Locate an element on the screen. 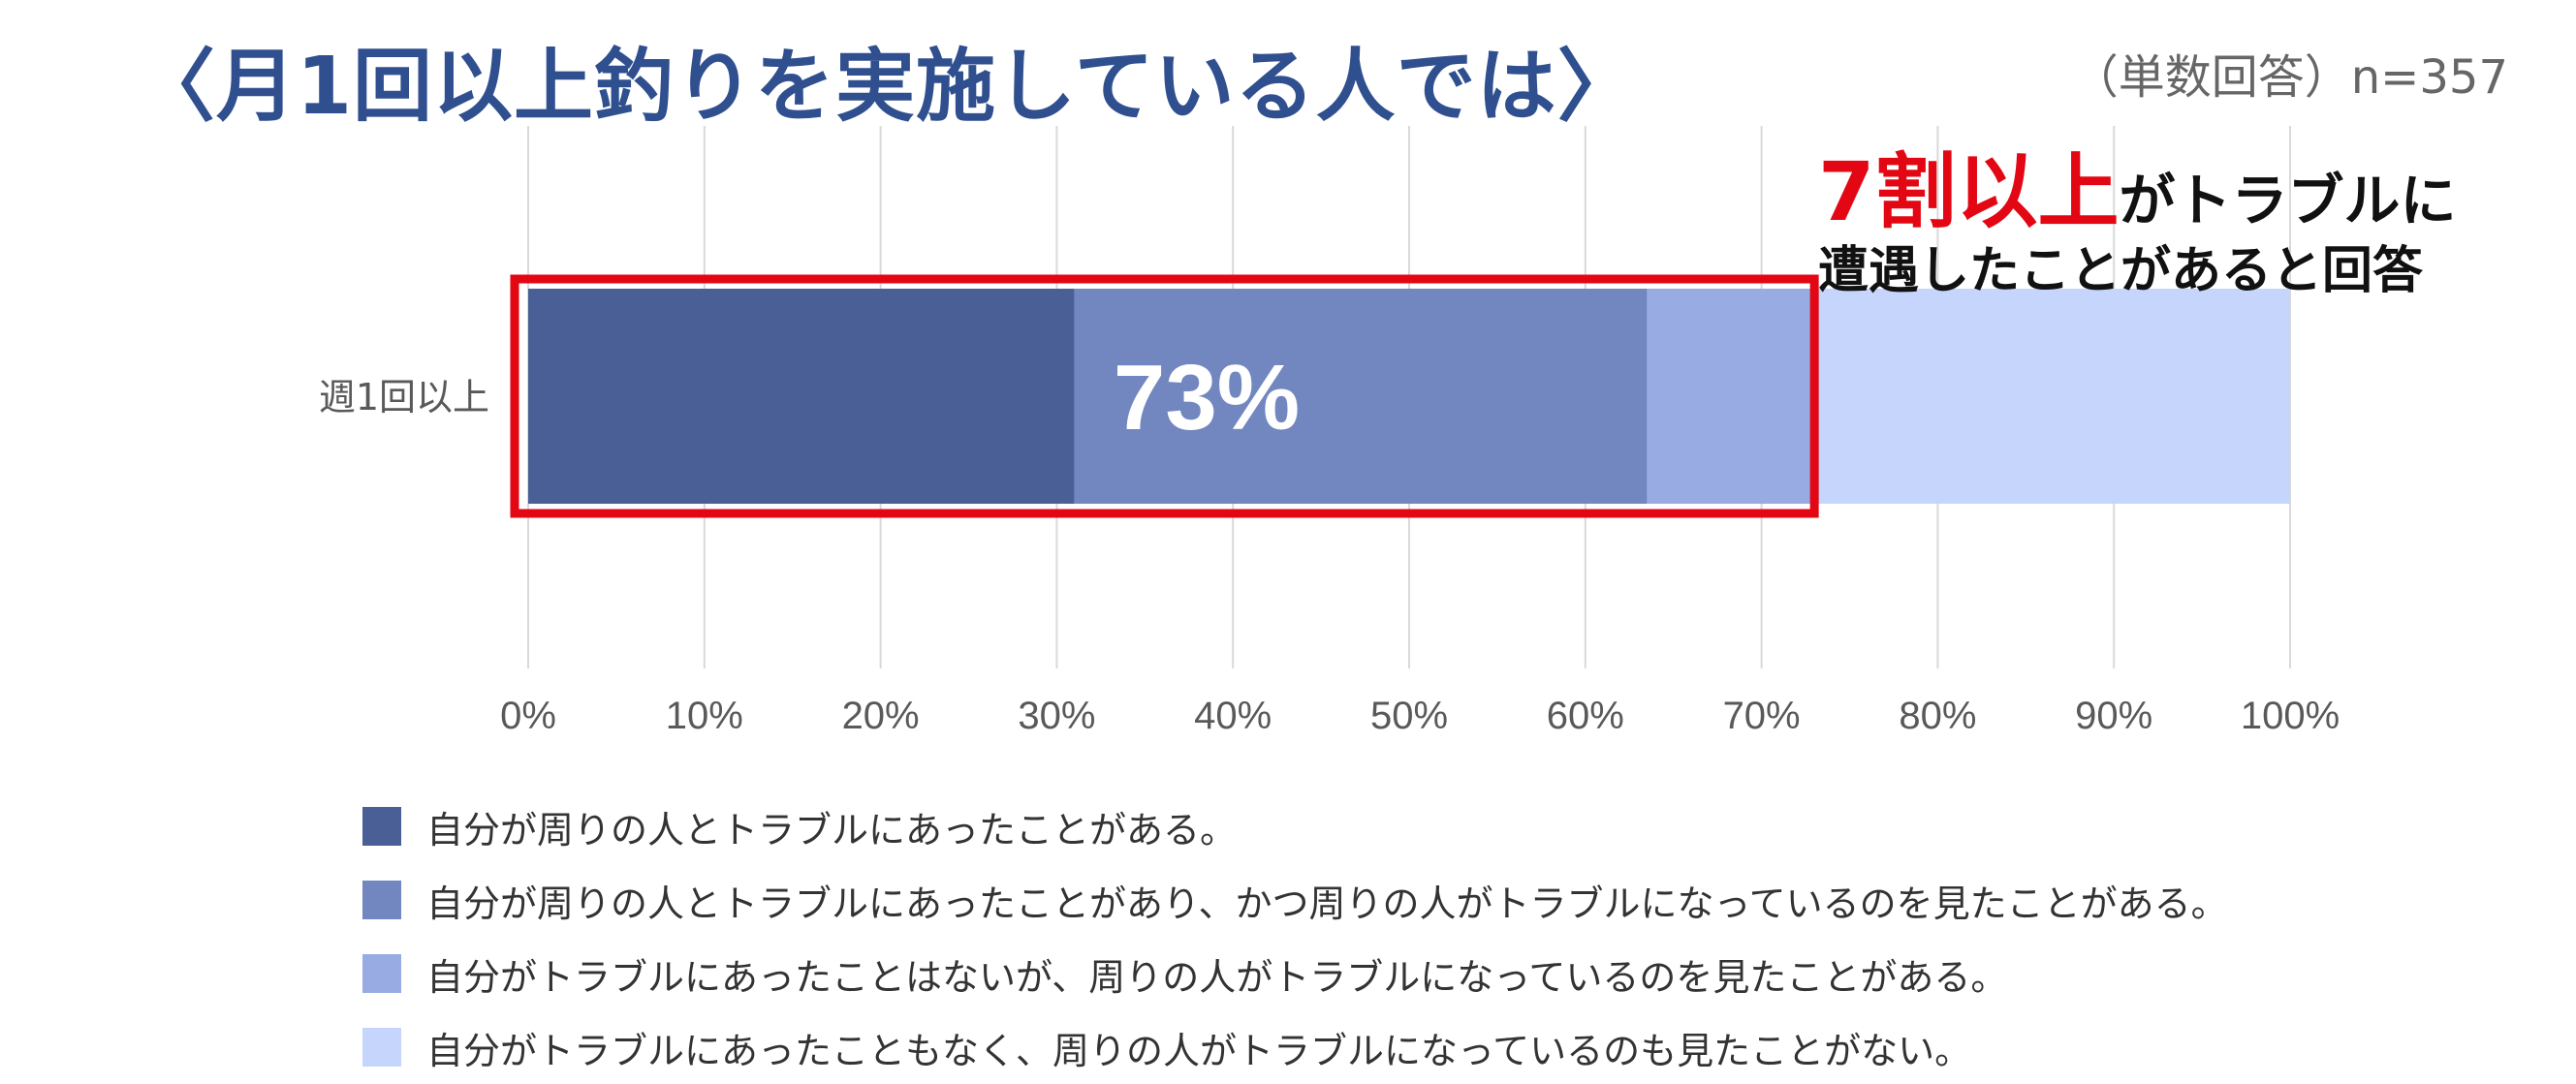 This screenshot has width=2576, height=1084. highlight-box is located at coordinates (1164, 396).